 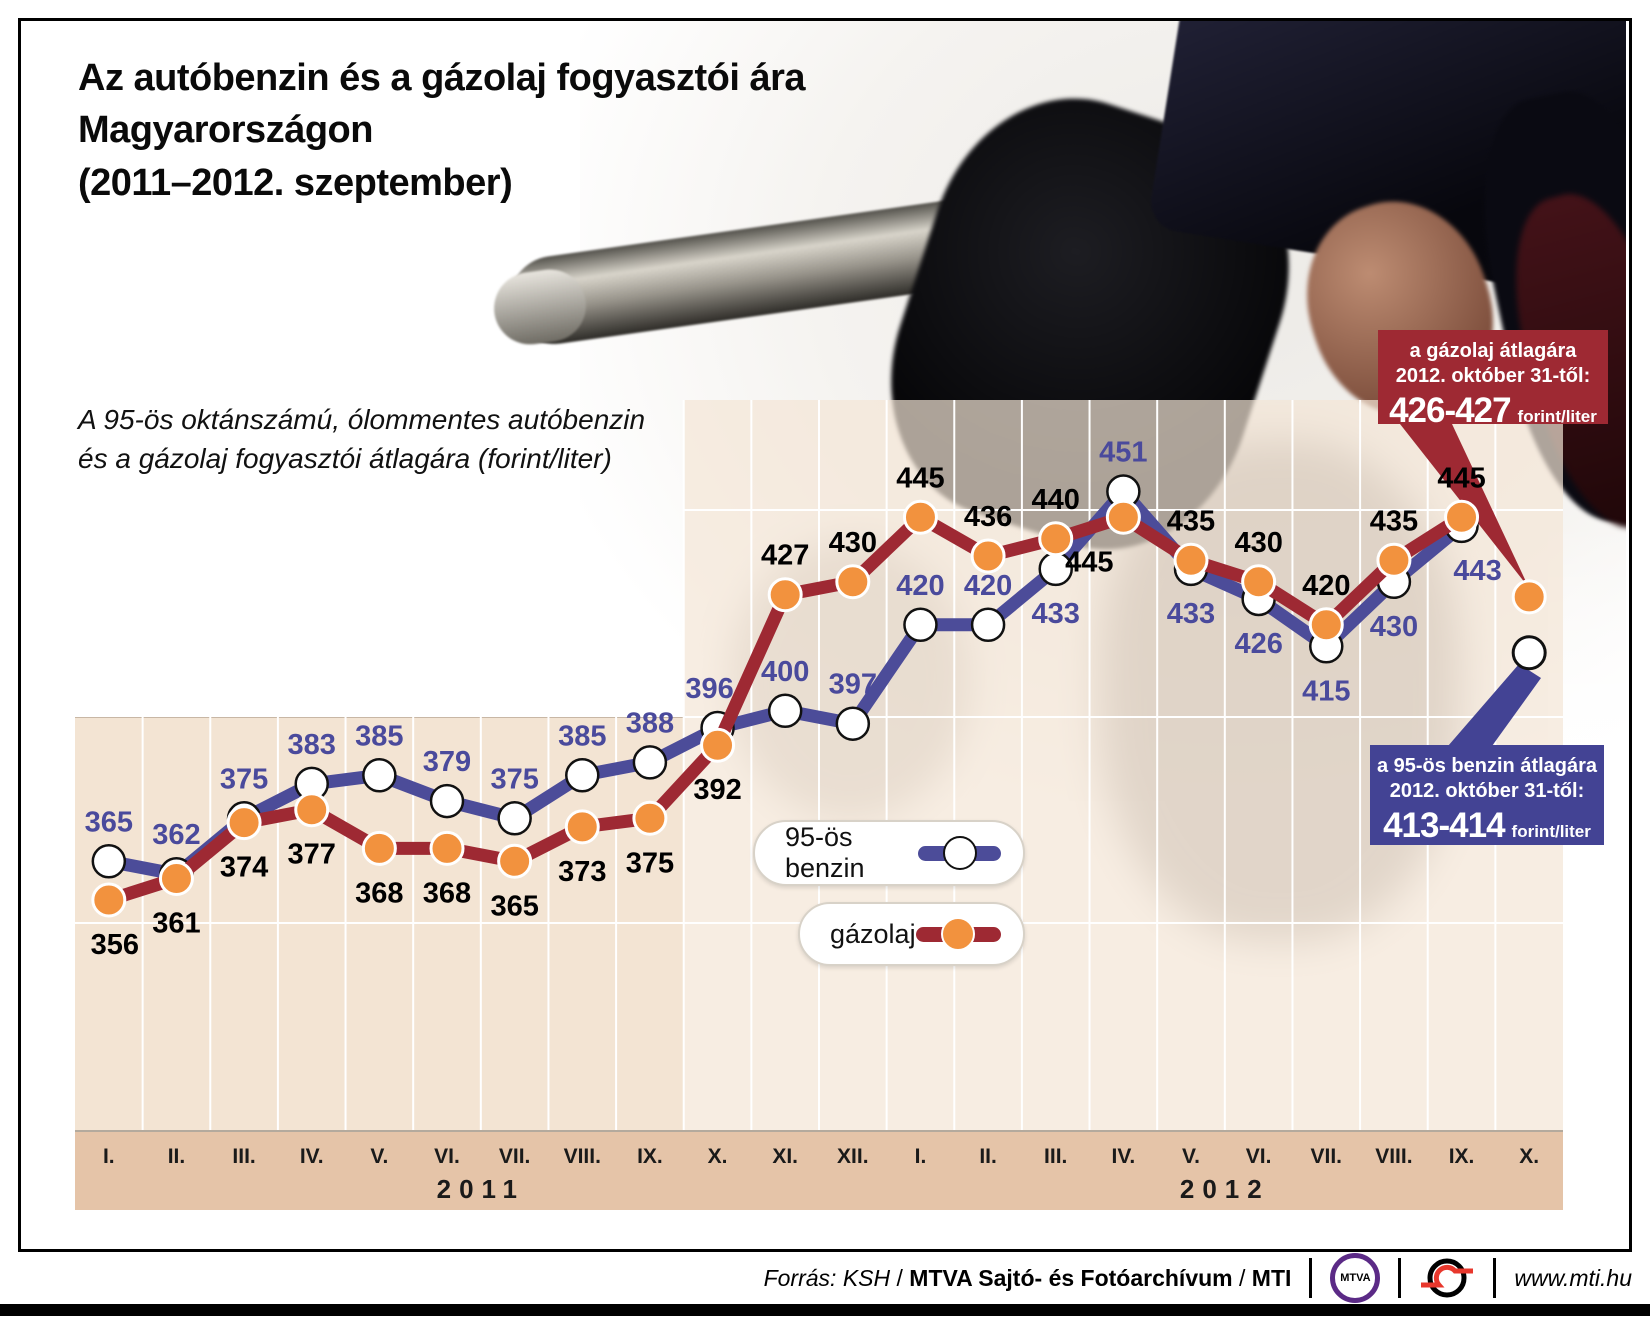 What do you see at coordinates (825, 1310) in the screenshot?
I see `bottom-rule` at bounding box center [825, 1310].